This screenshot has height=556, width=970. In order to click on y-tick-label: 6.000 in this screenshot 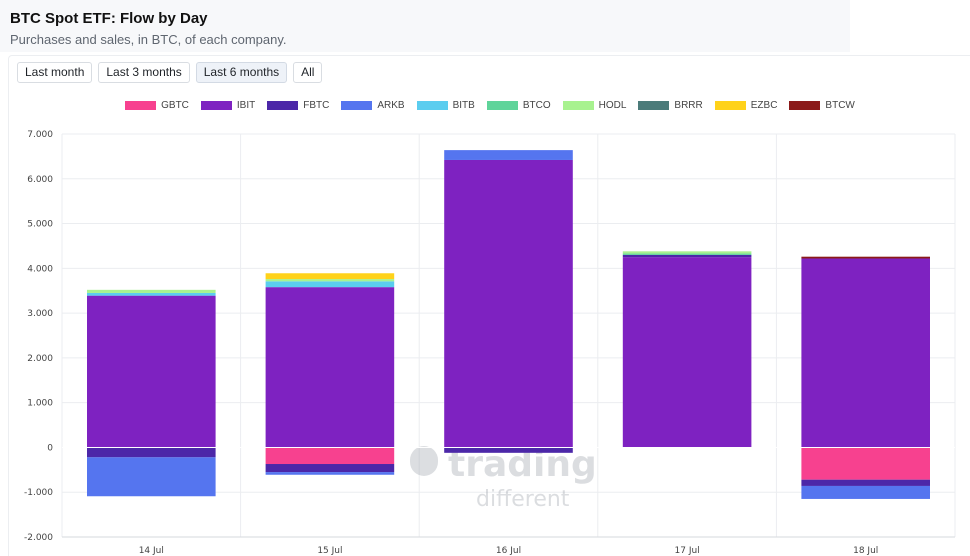, I will do `click(40, 180)`.